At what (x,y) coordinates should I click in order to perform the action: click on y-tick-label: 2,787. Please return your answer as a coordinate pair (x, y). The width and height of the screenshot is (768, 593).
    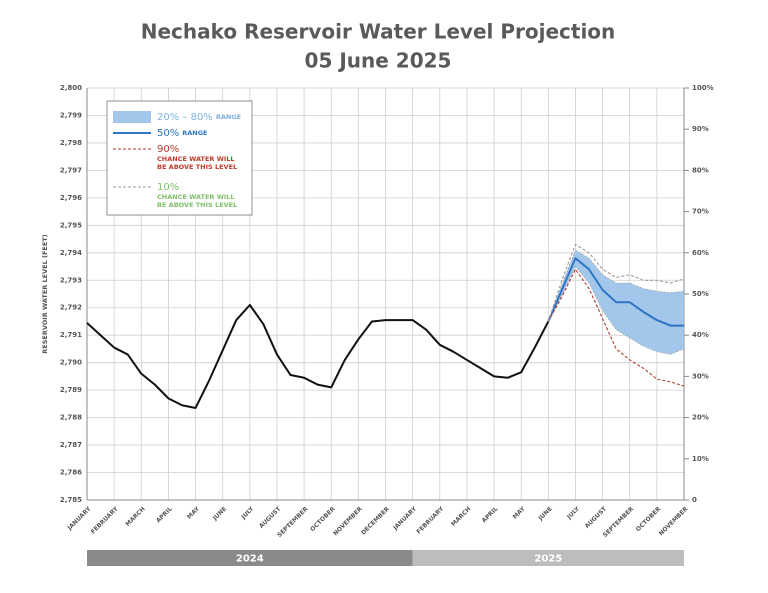
    Looking at the image, I should click on (71, 445).